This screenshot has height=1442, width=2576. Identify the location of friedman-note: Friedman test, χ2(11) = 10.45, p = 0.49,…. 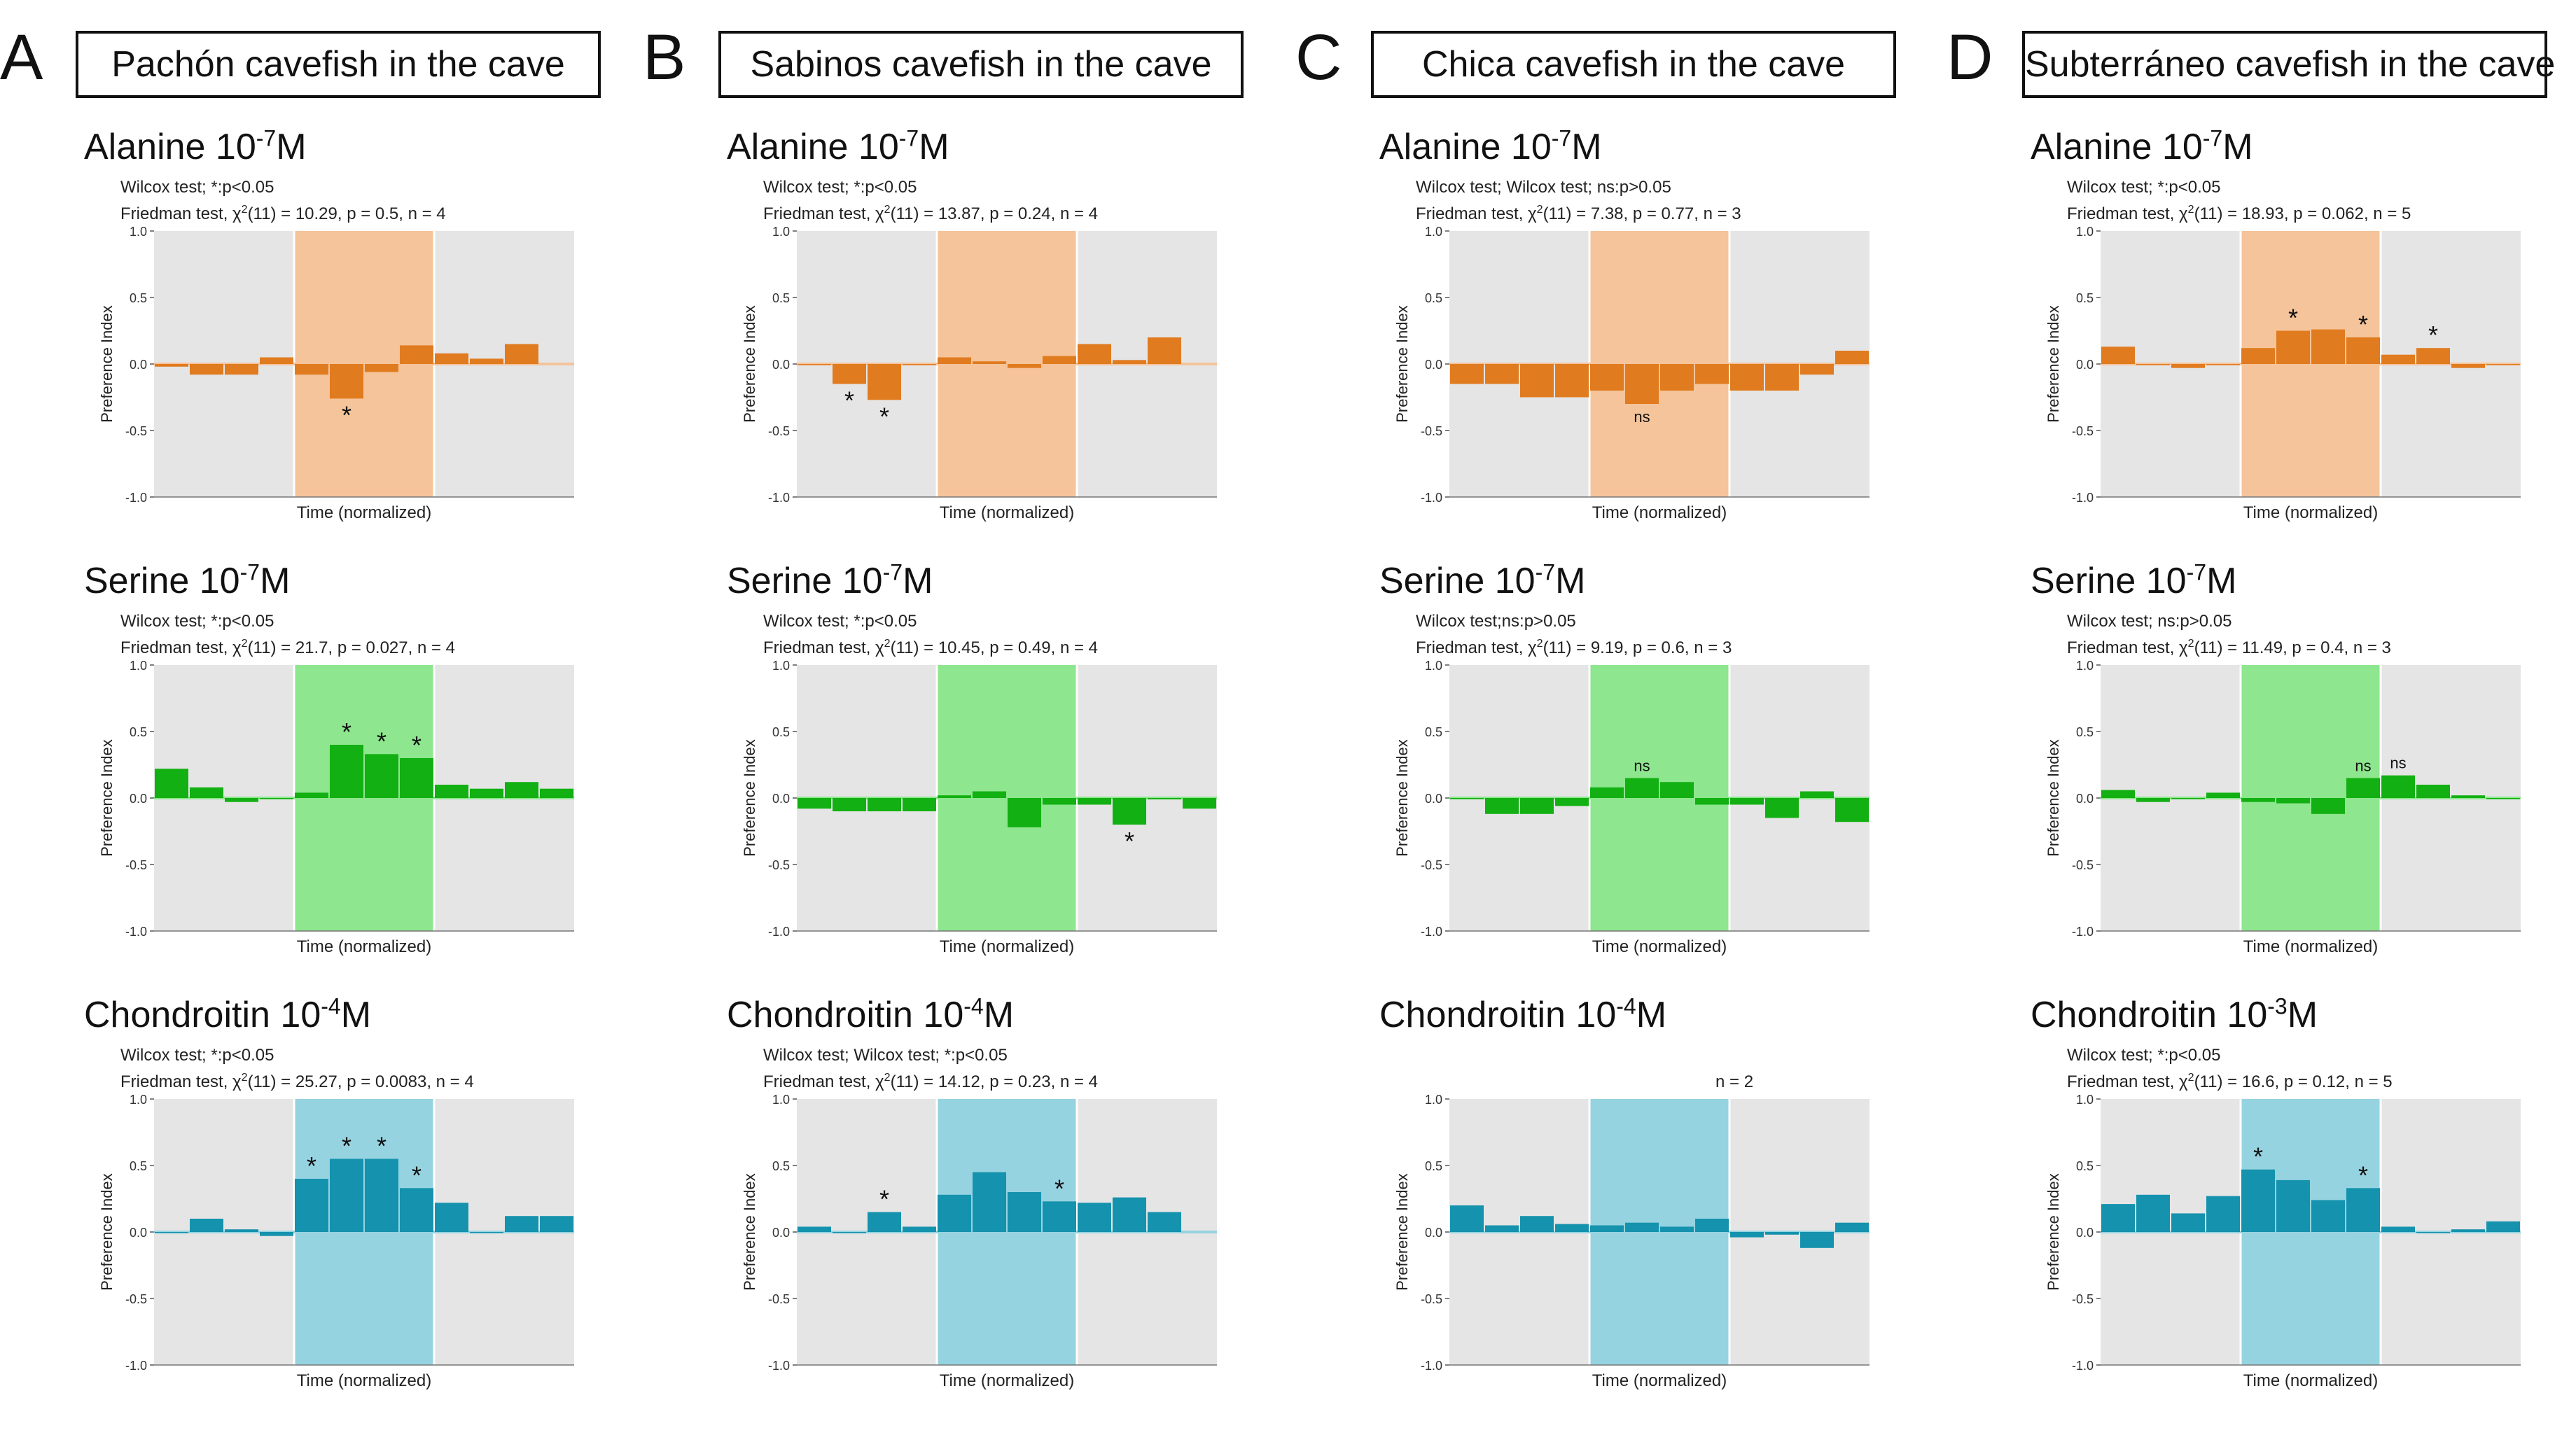
(930, 648).